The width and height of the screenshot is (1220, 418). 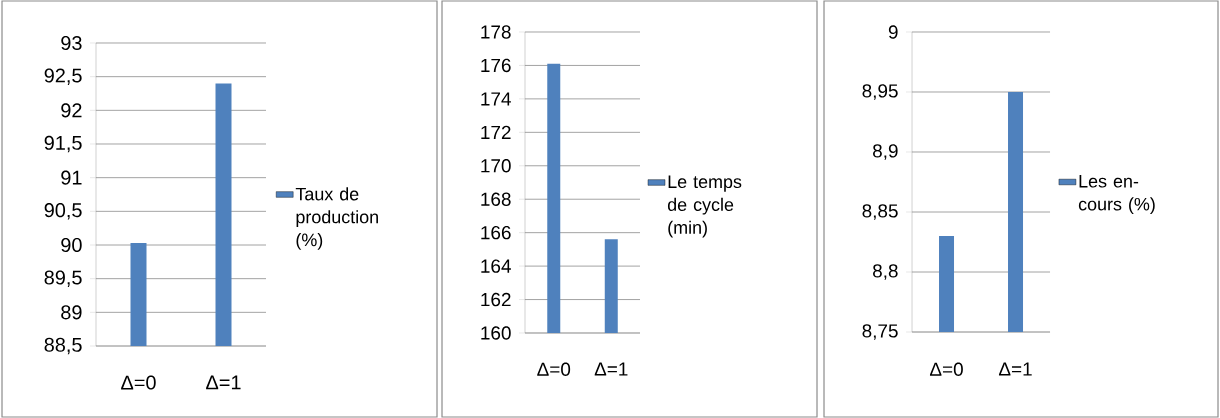 I want to click on y-tick-label: 176, so click(x=496, y=65).